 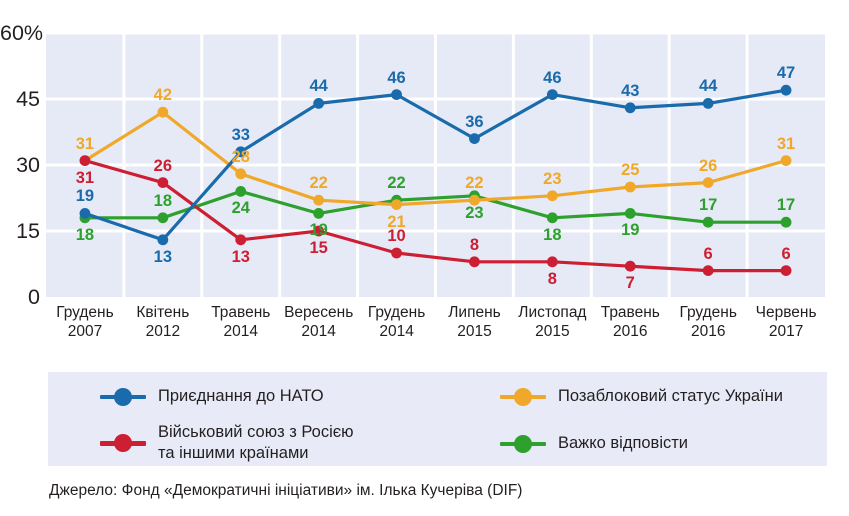 I want to click on legend-label-nato: Приєднання до НАТО, so click(x=241, y=396).